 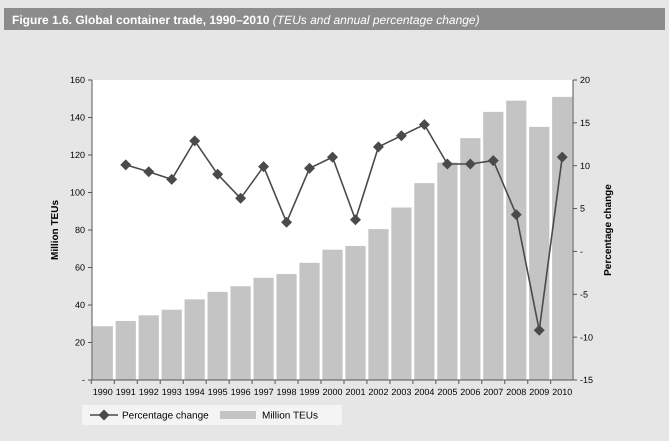 I want to click on y2-tick-label: -15, so click(x=587, y=380).